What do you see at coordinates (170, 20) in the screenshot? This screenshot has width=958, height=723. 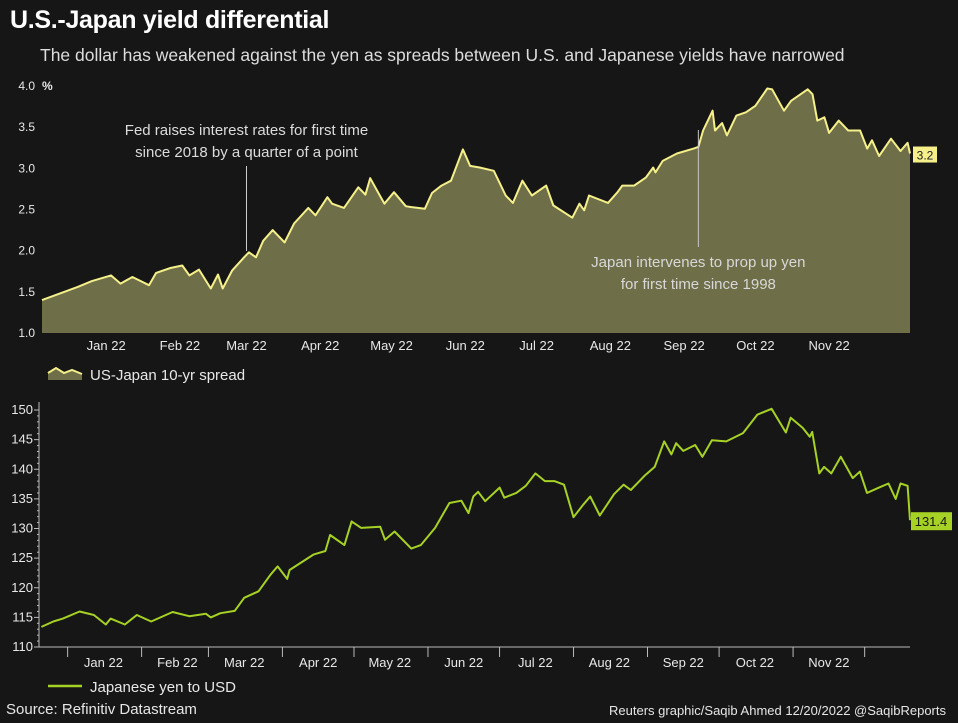 I see `chart-title: U.S.-Japan yield differential` at bounding box center [170, 20].